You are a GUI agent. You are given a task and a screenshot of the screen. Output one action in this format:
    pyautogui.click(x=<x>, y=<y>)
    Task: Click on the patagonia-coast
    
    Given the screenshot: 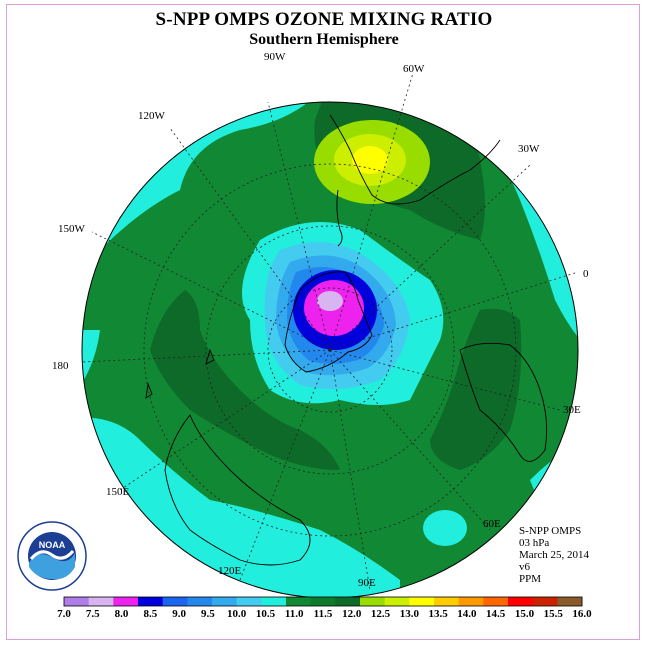 What is the action you would take?
    pyautogui.click(x=339, y=218)
    